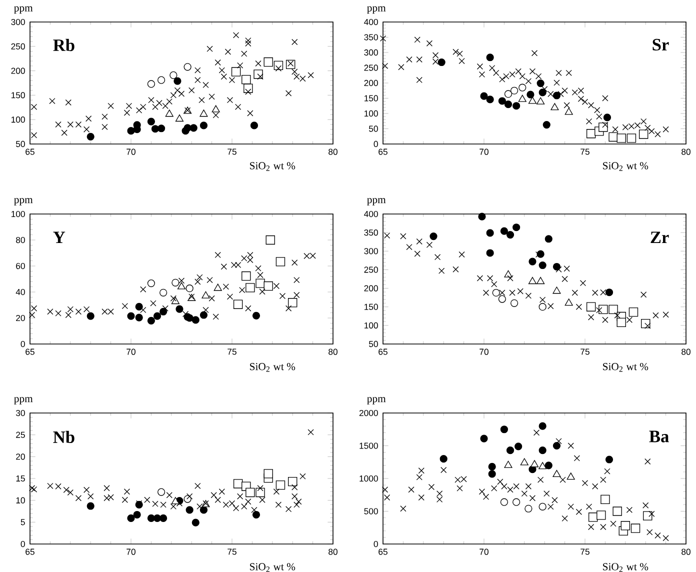 The image size is (696, 572). Describe the element at coordinates (659, 436) in the screenshot. I see `text: Ba` at that location.